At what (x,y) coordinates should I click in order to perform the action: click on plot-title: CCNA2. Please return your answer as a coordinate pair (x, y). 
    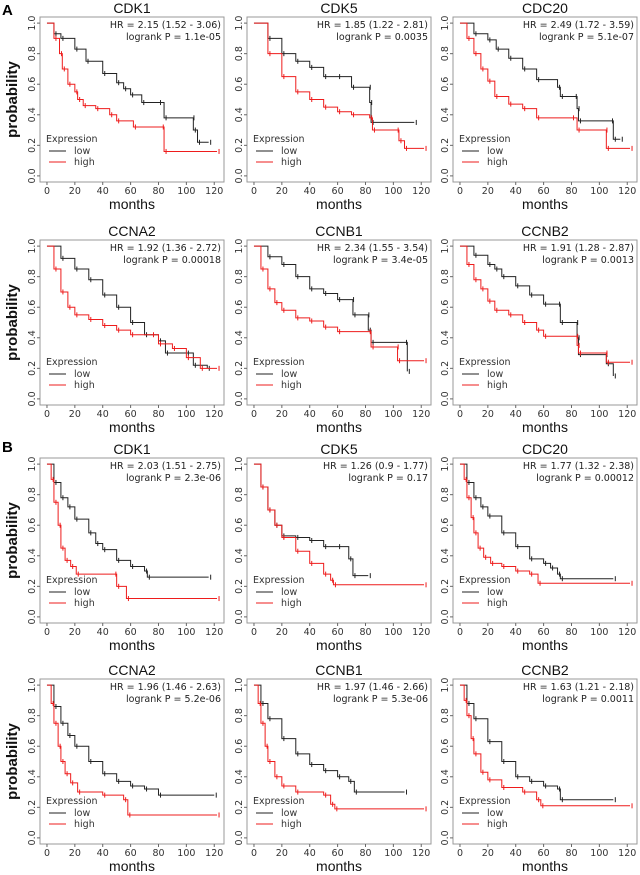
    Looking at the image, I should click on (132, 231).